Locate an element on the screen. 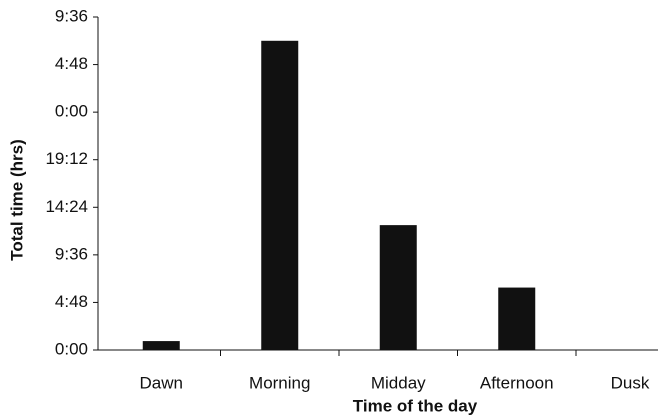 The image size is (660, 417). y-tick-label: 14:24 is located at coordinates (66, 206).